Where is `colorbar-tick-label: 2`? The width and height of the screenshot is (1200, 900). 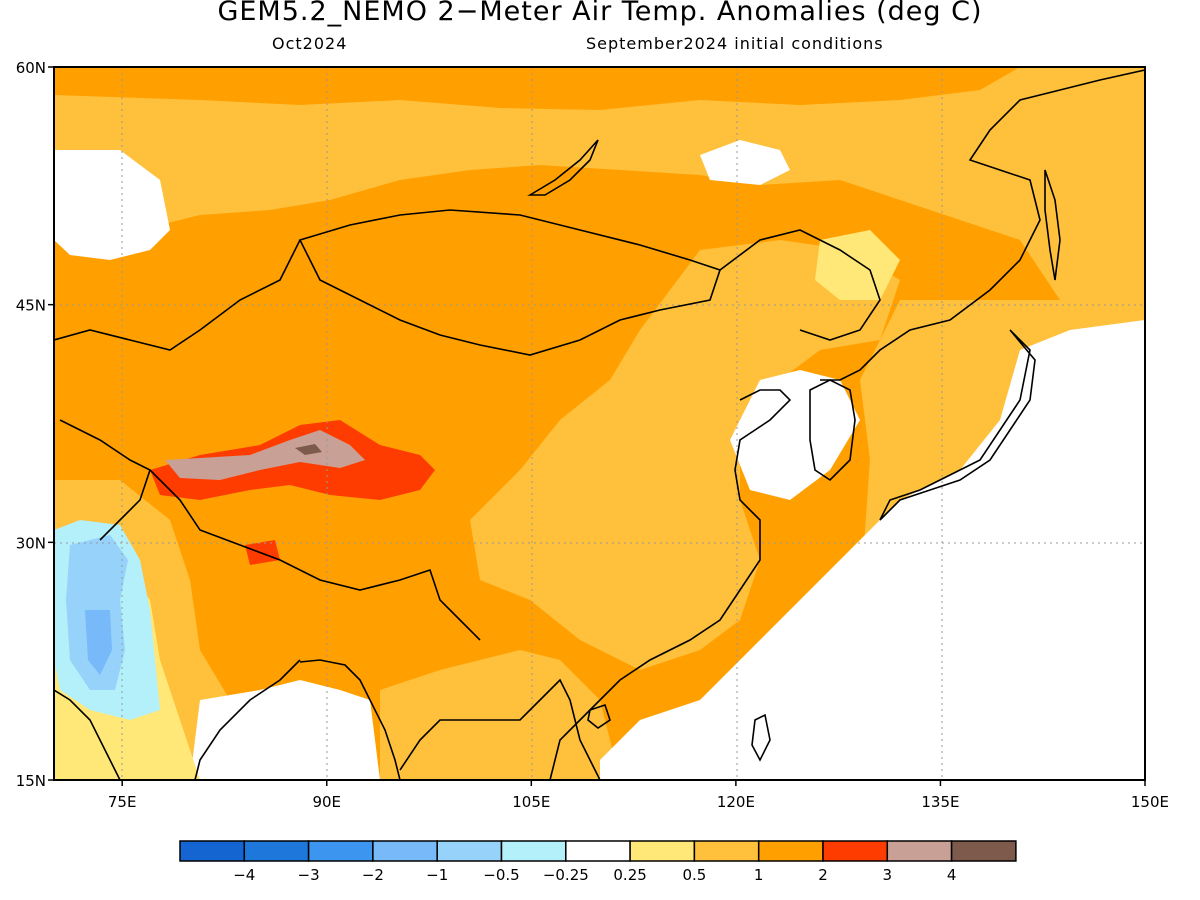 colorbar-tick-label: 2 is located at coordinates (823, 875).